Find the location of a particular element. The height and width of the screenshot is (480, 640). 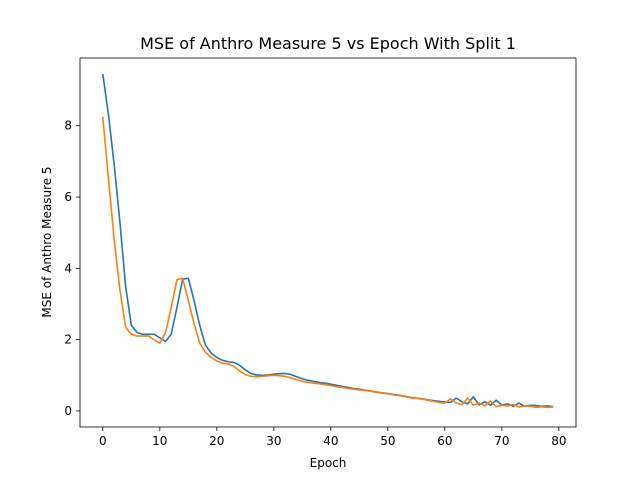

y-axis: 0 2 4 6 8 is located at coordinates (72, 268).